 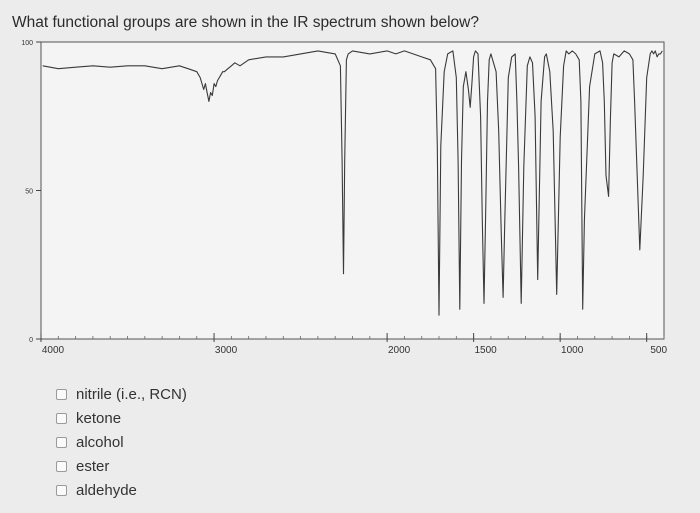 I want to click on option-ketone: ketone, so click(x=121, y=418).